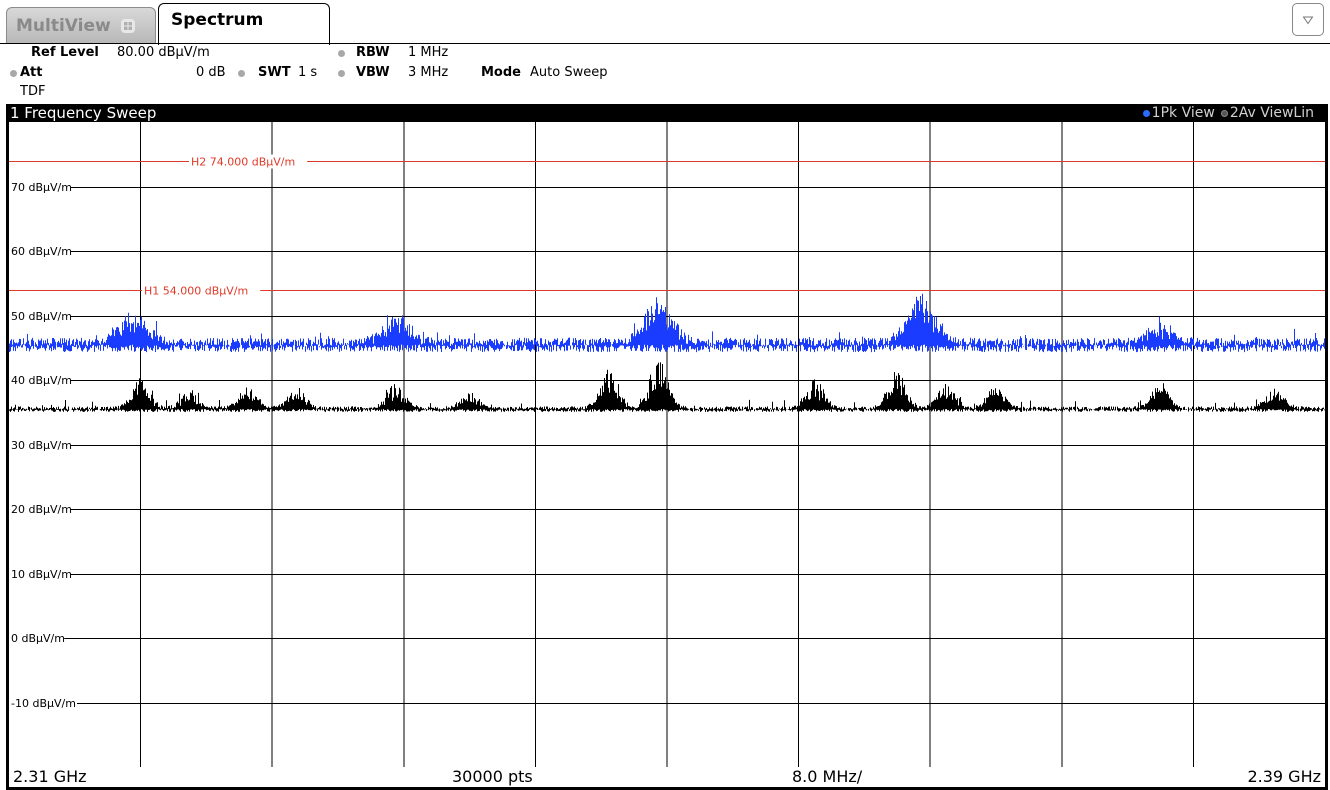  What do you see at coordinates (341, 73) in the screenshot?
I see `vbw-indicator-icon` at bounding box center [341, 73].